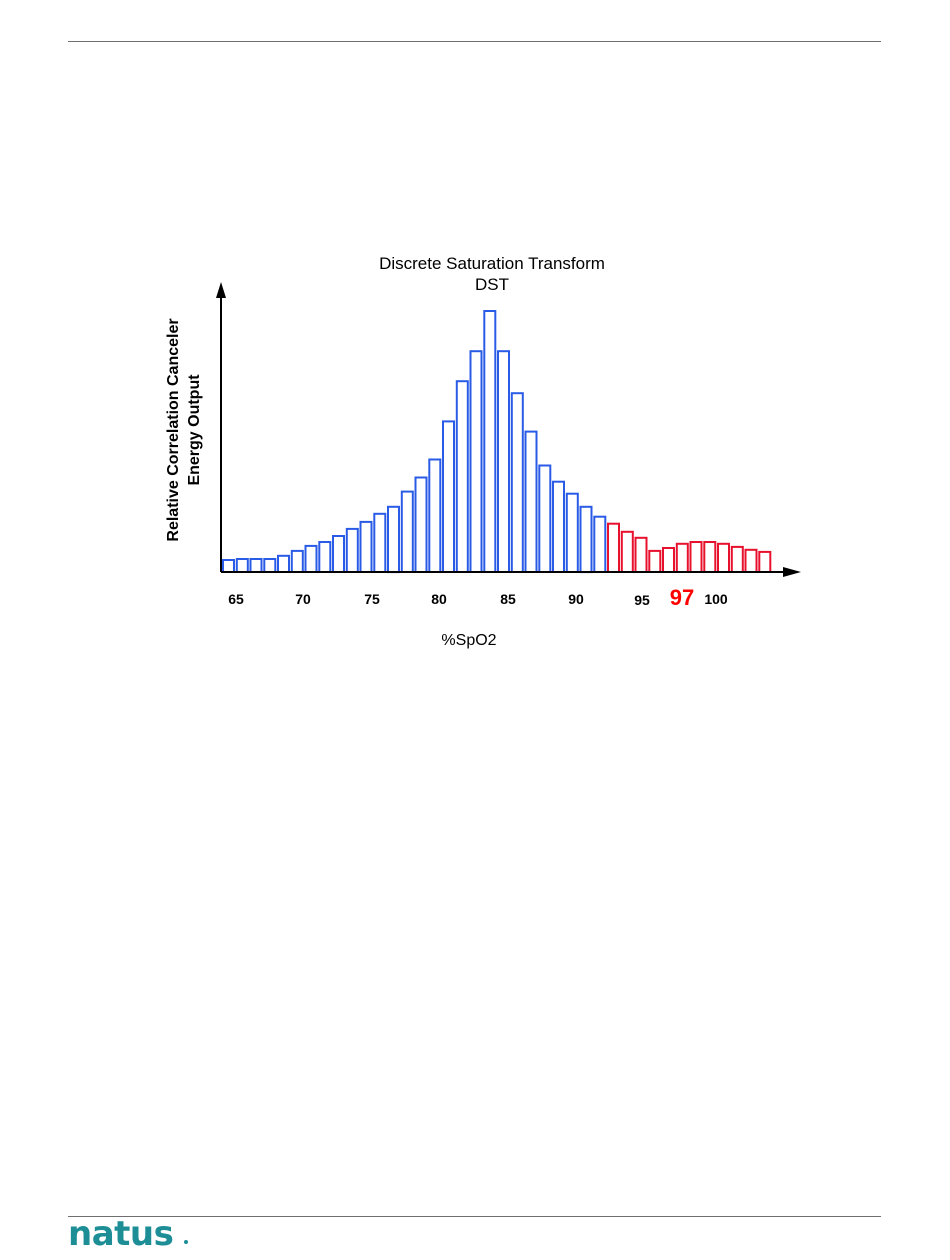  Describe the element at coordinates (372, 599) in the screenshot. I see `x-tick-label-75: 75` at that location.